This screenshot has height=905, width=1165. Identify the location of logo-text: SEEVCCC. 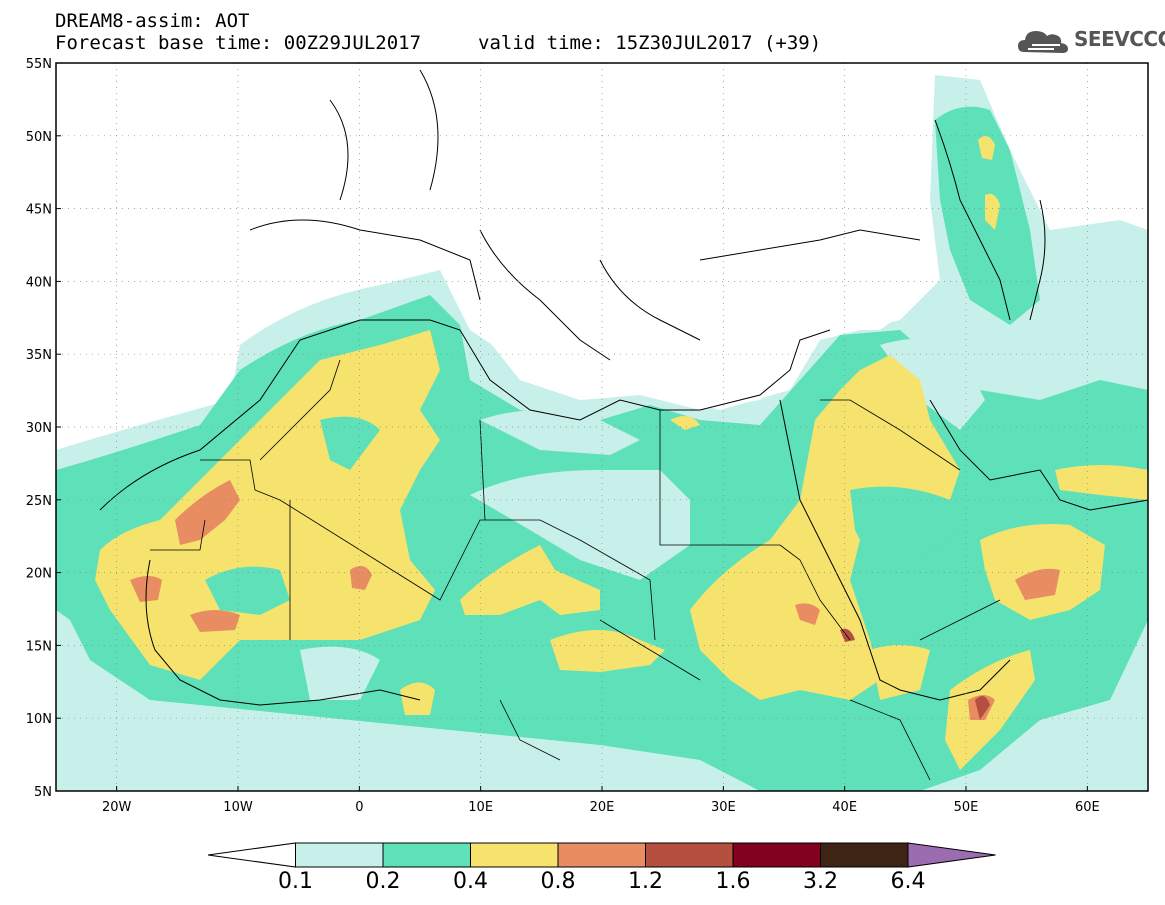
(1119, 39).